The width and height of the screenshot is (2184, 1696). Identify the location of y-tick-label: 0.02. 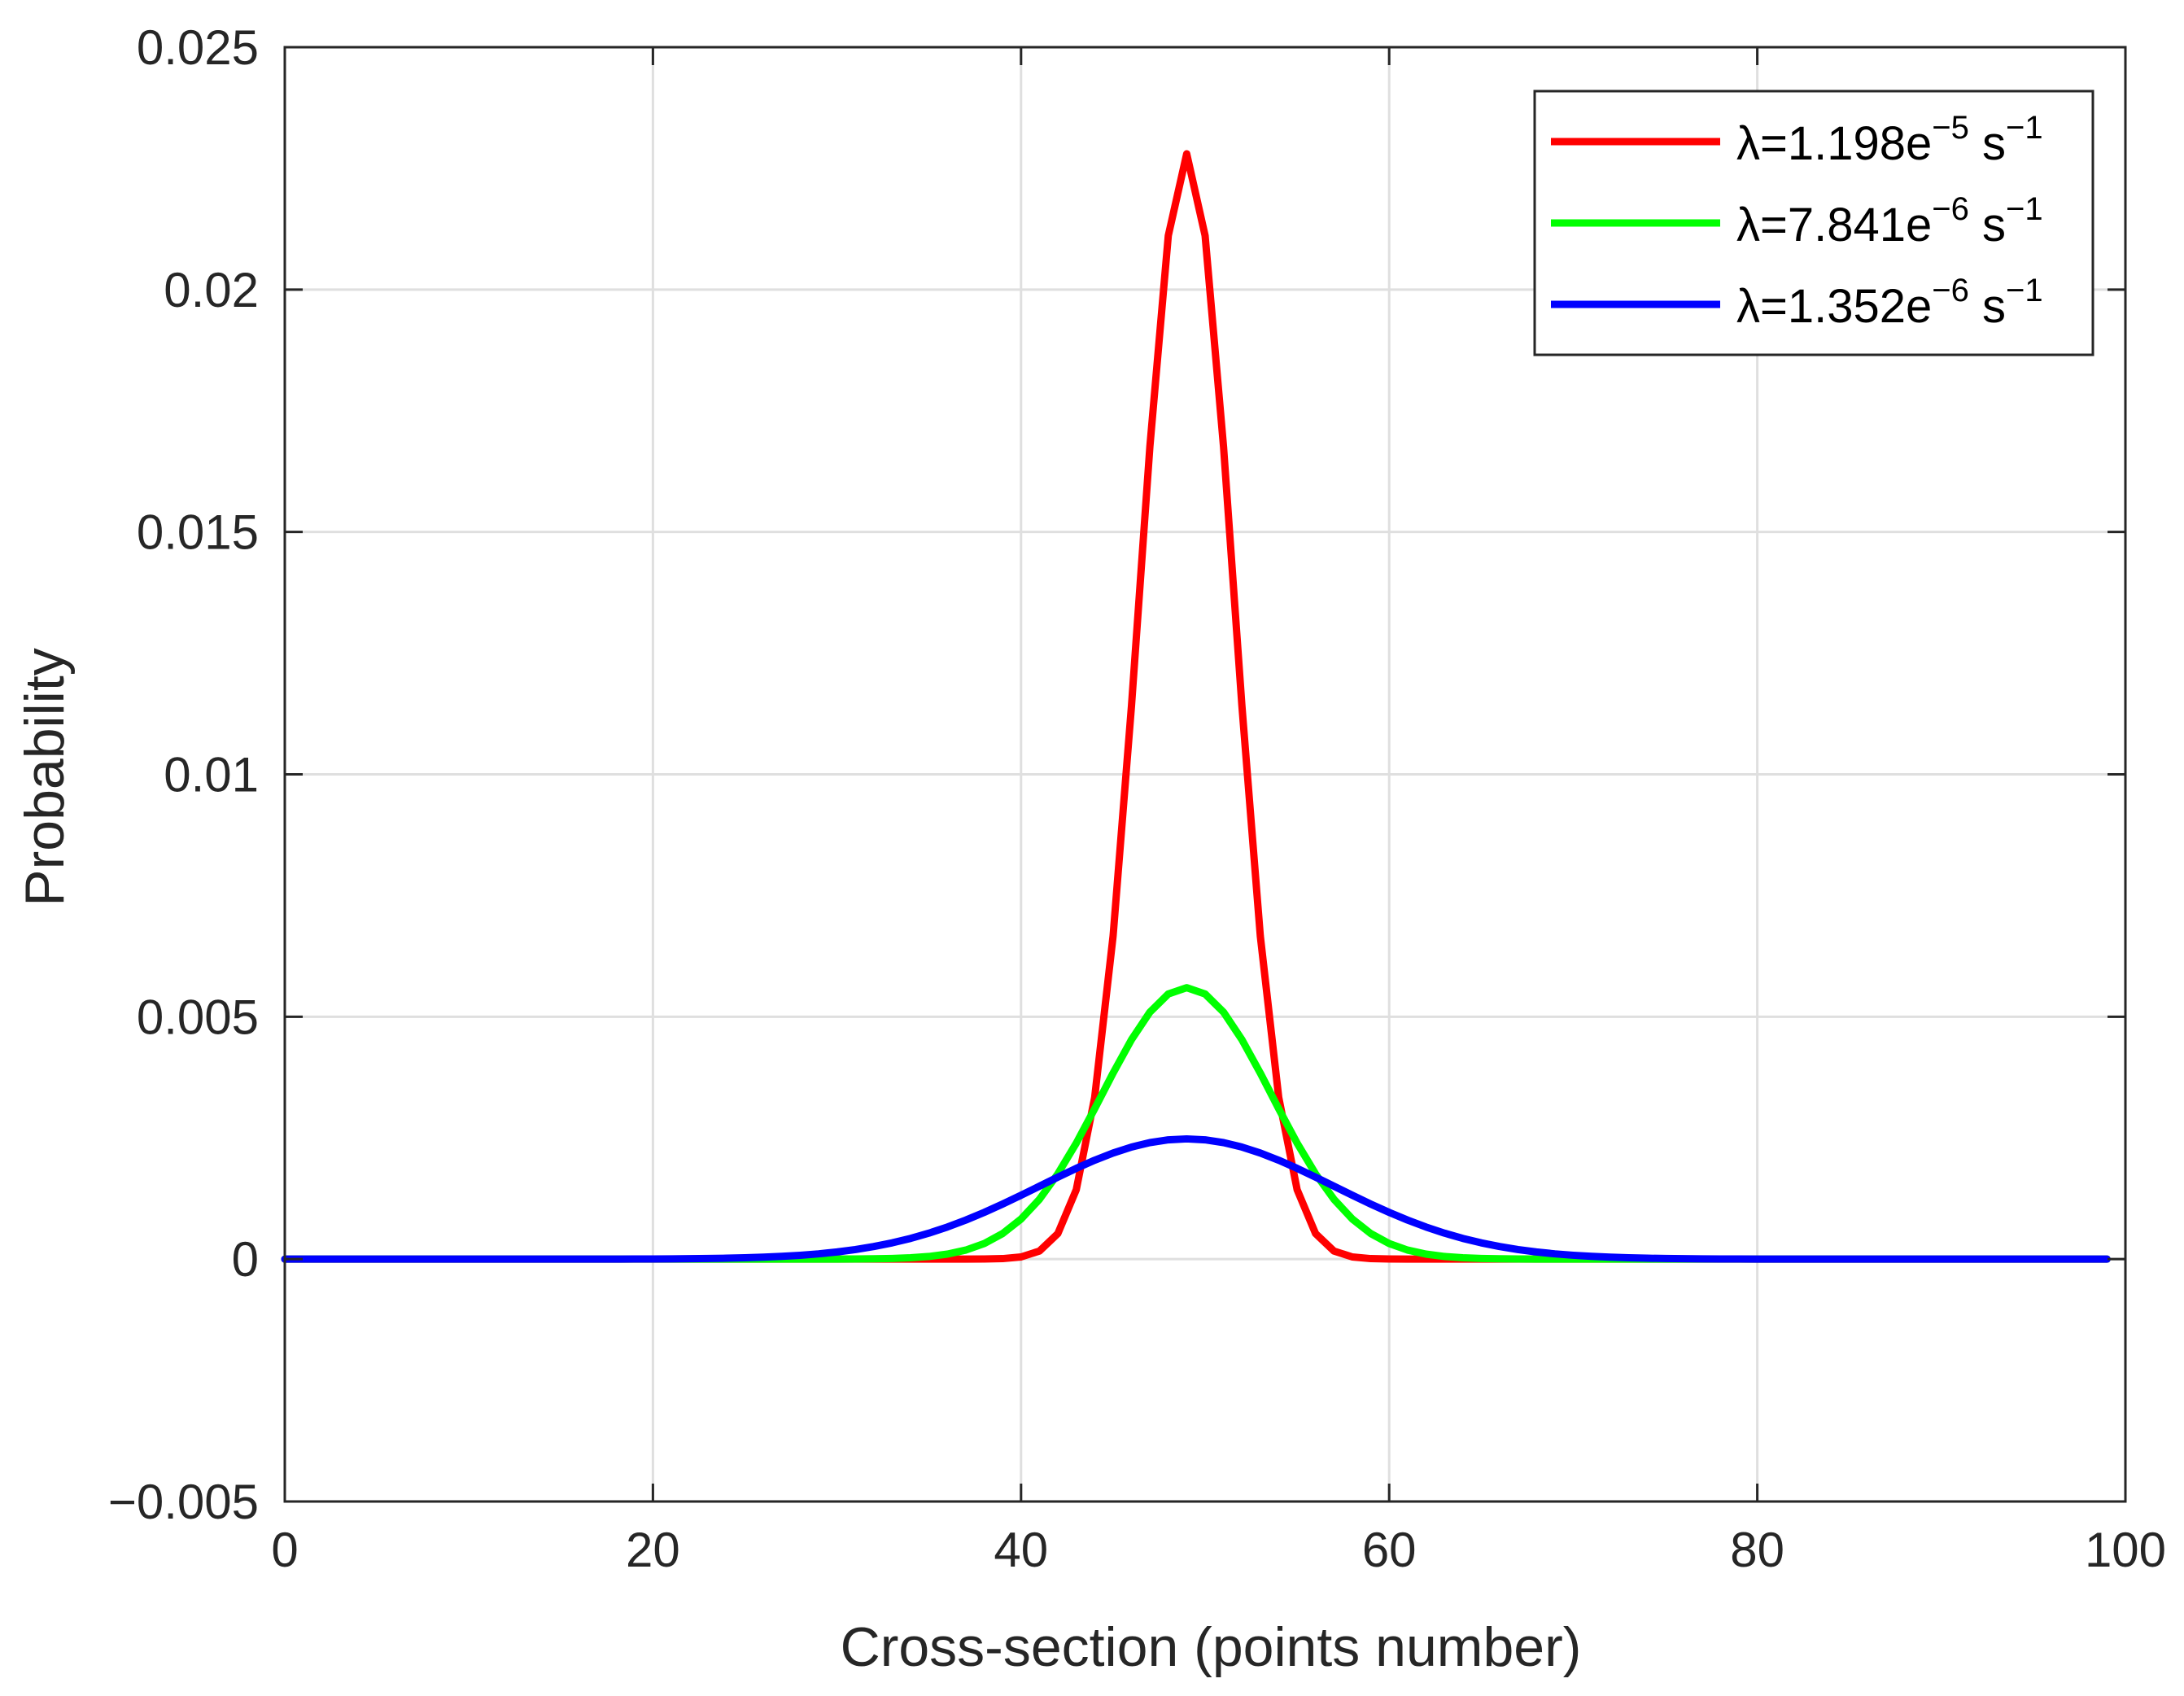
(212, 290).